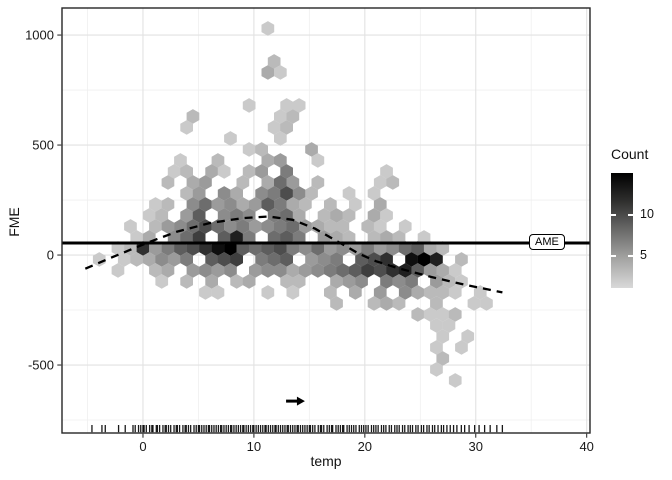  I want to click on x-tick-label: 0, so click(142, 446).